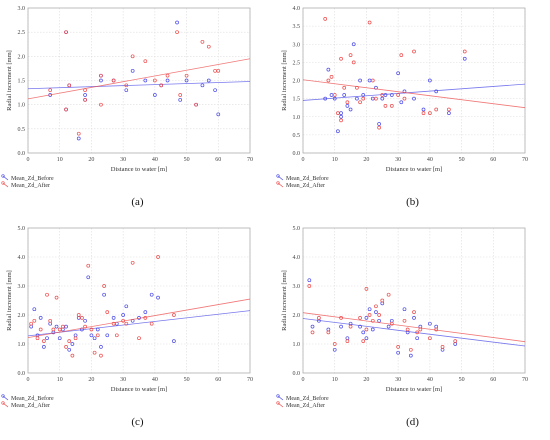  What do you see at coordinates (22, 229) in the screenshot?
I see `y-tick-label: 5.0` at bounding box center [22, 229].